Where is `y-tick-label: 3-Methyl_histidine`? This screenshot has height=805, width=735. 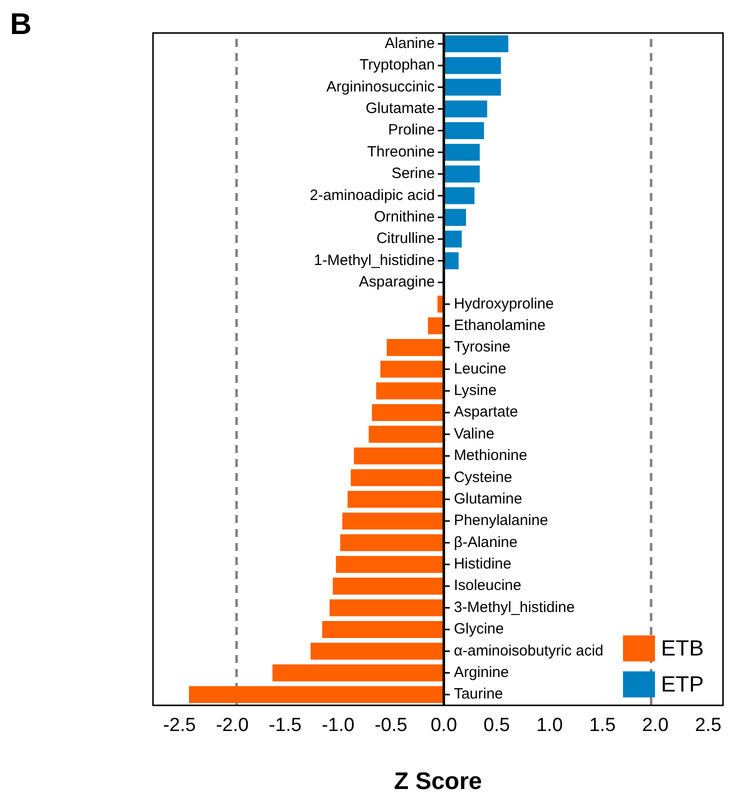 y-tick-label: 3-Methyl_histidine is located at coordinates (514, 607).